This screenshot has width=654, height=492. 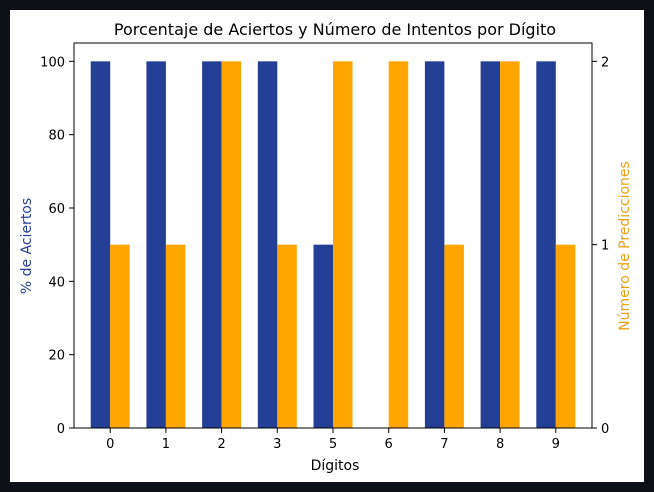 I want to click on y-right-tick-label-1: 1, so click(x=605, y=246).